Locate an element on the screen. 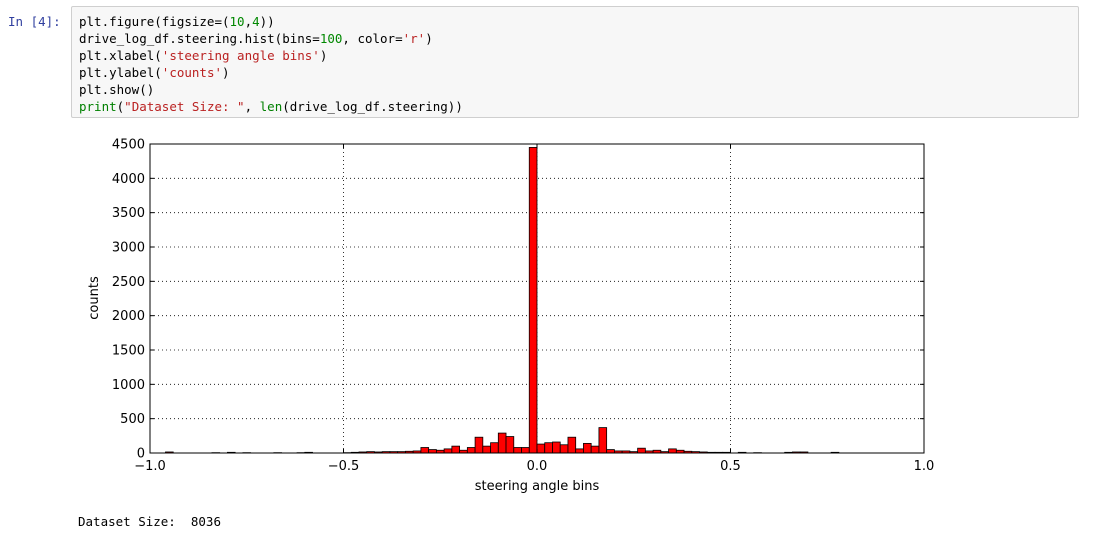  y-tick-label: 1500 is located at coordinates (128, 351).